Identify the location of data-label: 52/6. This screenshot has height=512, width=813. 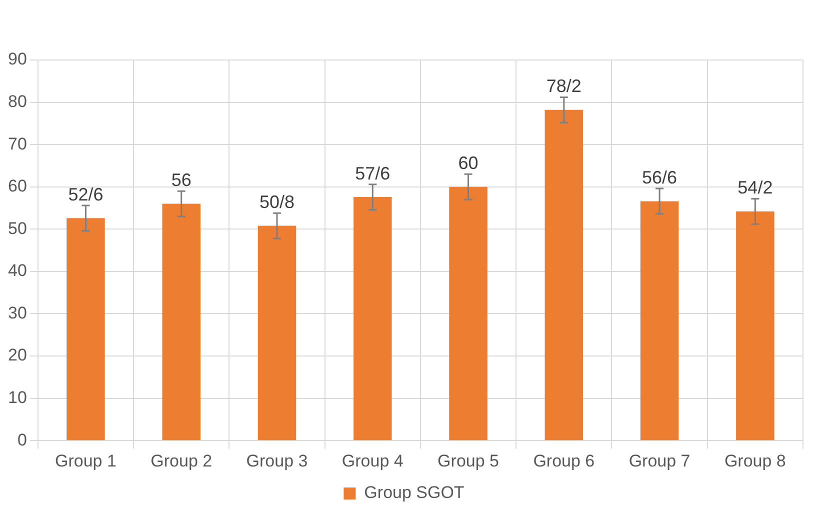
(86, 194).